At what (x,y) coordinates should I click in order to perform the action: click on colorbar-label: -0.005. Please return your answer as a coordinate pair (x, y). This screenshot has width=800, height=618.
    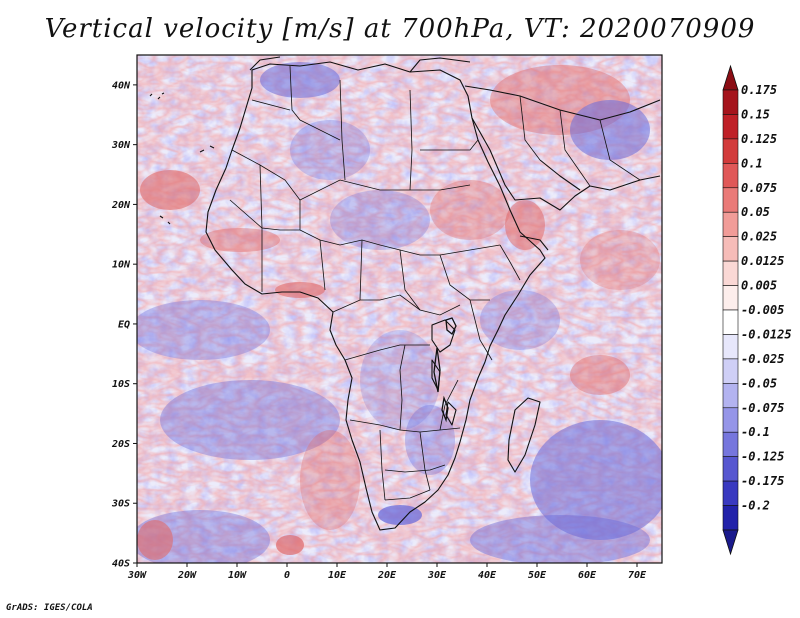
    Looking at the image, I should click on (762, 310).